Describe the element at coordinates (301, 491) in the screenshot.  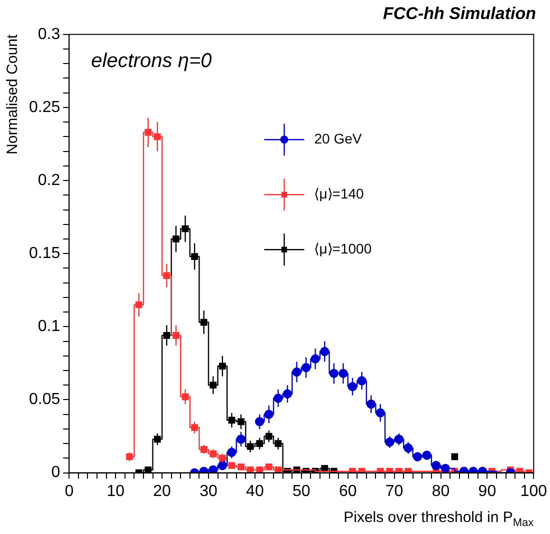
I see `x-tick-label: 50` at that location.